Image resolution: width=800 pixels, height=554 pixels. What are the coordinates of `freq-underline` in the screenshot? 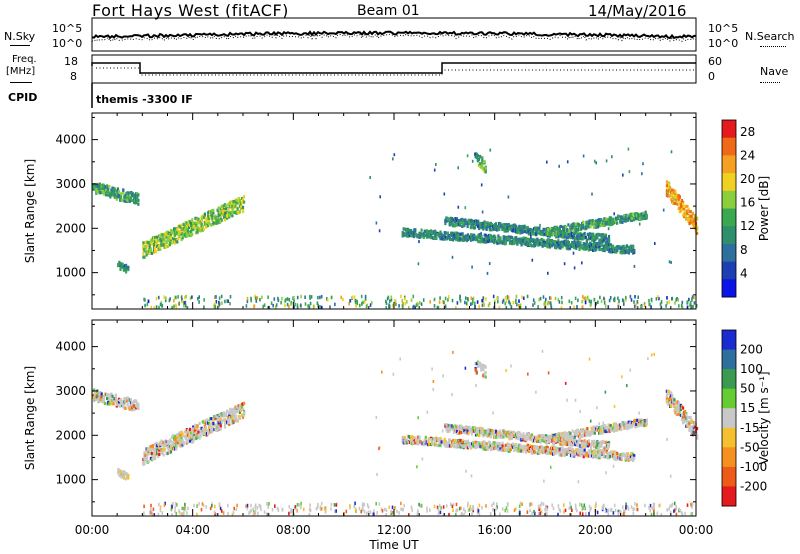 It's located at (21, 82).